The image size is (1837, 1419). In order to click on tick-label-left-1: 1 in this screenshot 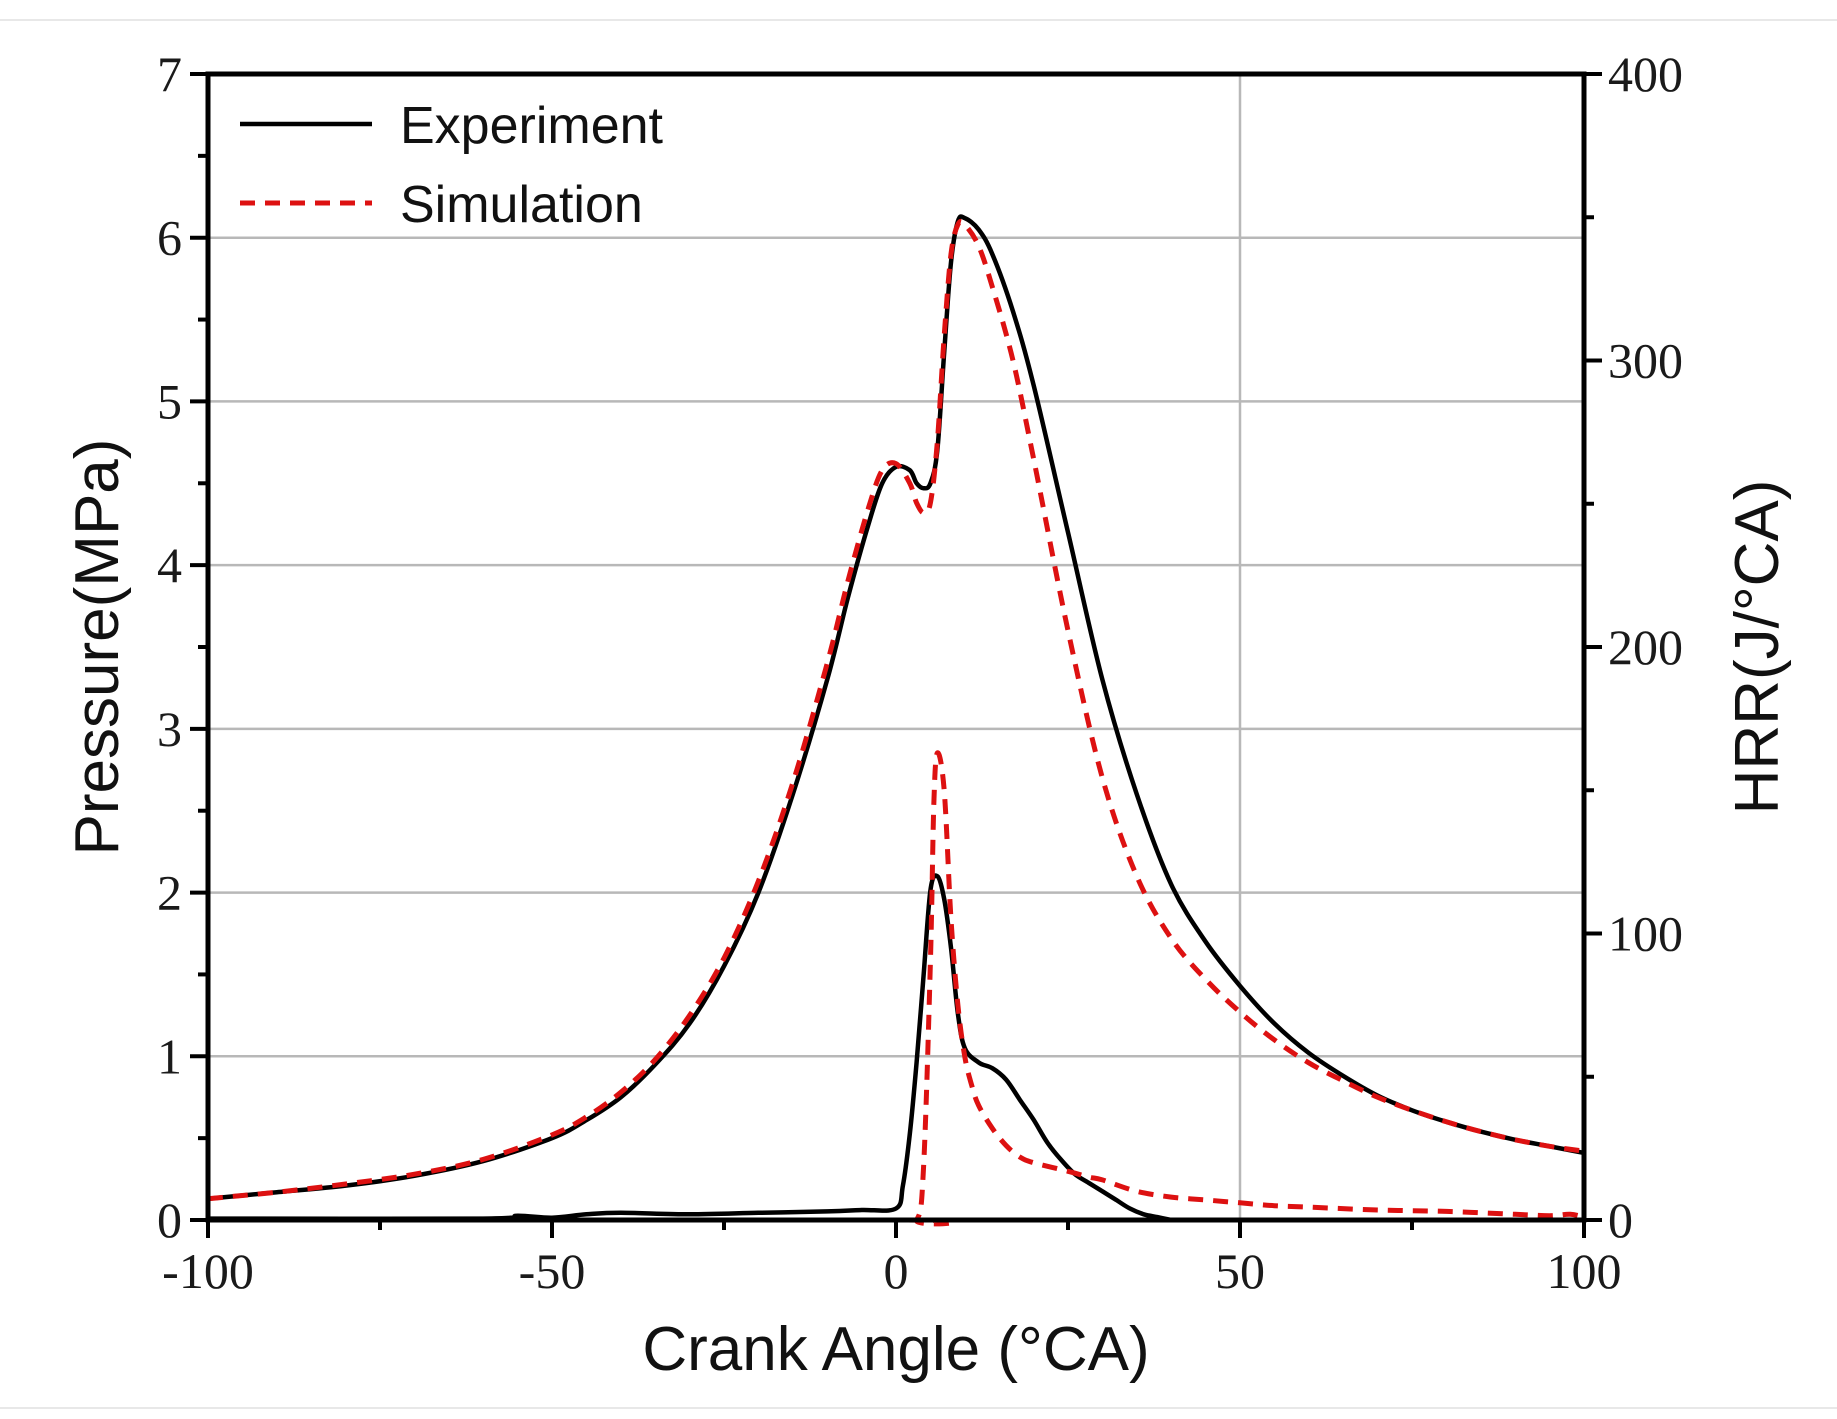, I will do `click(169, 1056)`.